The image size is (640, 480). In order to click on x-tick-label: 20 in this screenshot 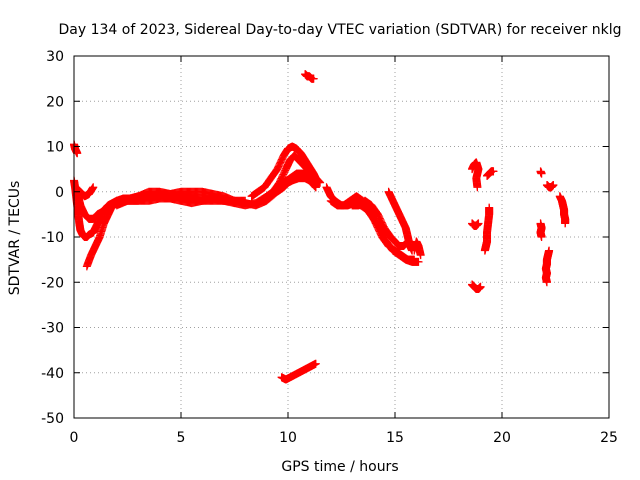, I will do `click(502, 438)`.